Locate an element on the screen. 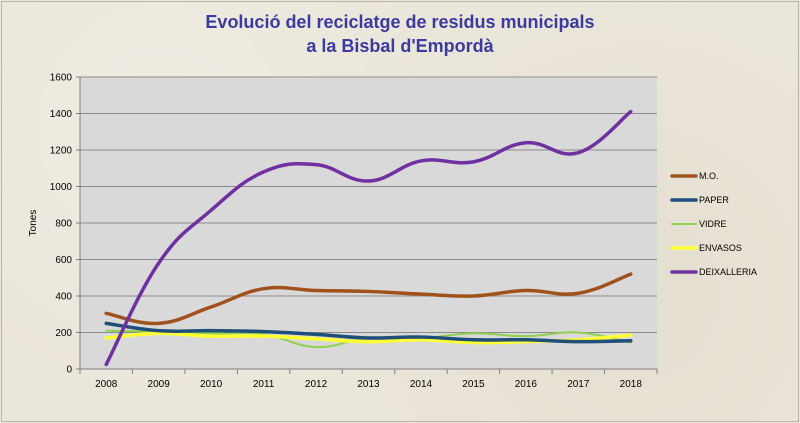 The width and height of the screenshot is (800, 423). x-tick-label: 2015 is located at coordinates (473, 384).